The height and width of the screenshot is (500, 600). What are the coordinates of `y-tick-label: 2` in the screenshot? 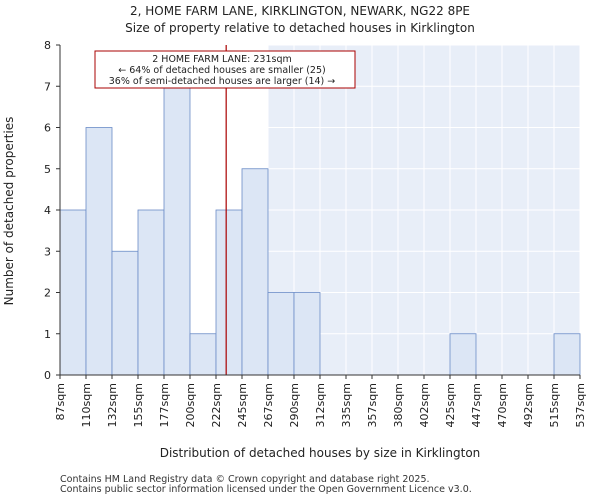 It's located at (47, 293).